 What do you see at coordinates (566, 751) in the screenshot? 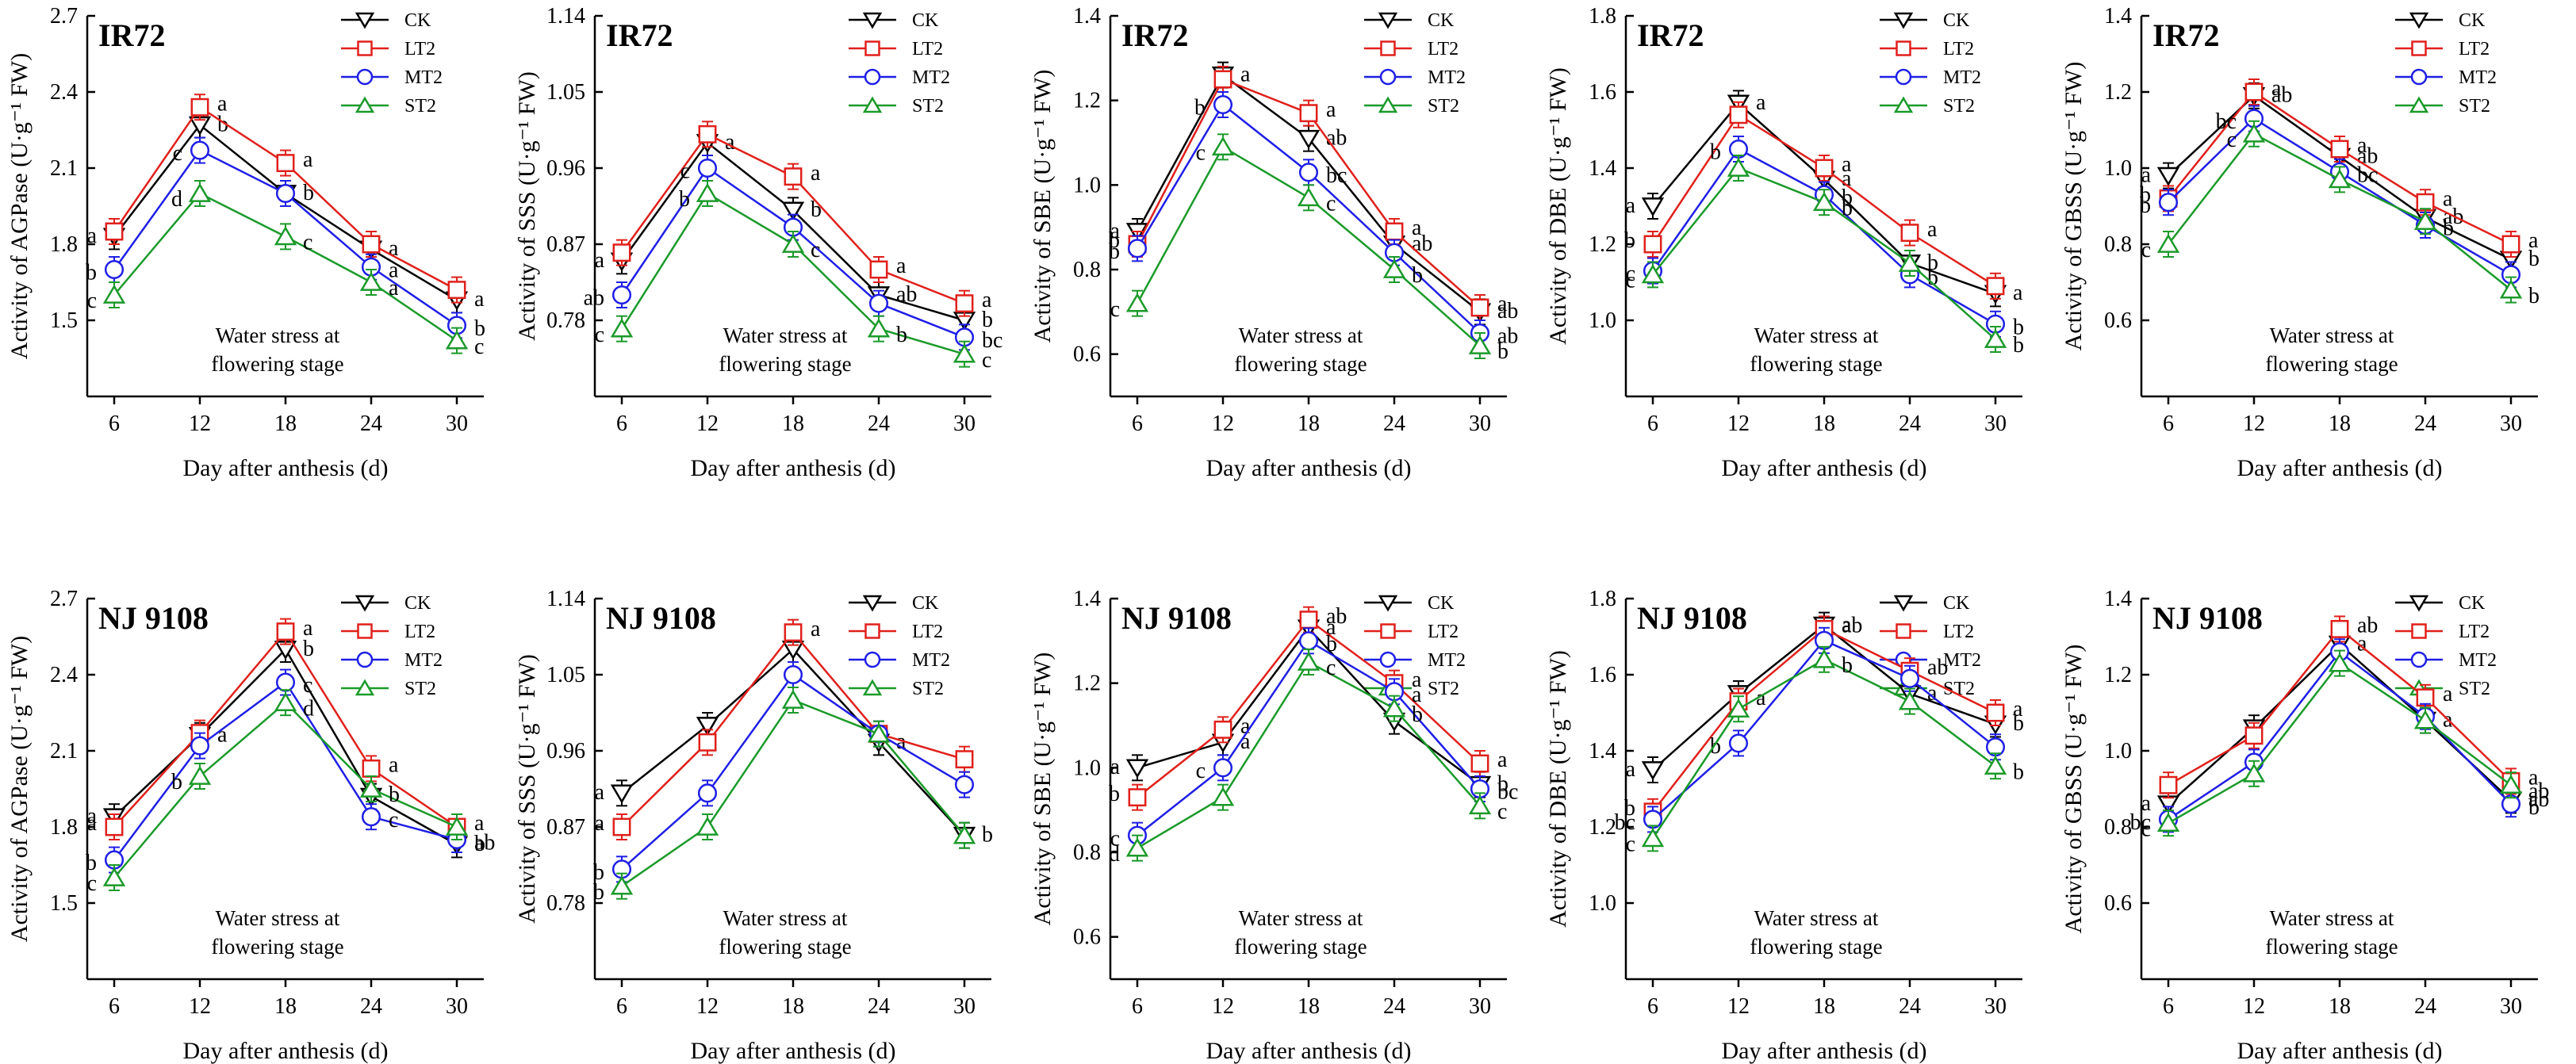
I see `y-tick-label: 0.96` at bounding box center [566, 751].